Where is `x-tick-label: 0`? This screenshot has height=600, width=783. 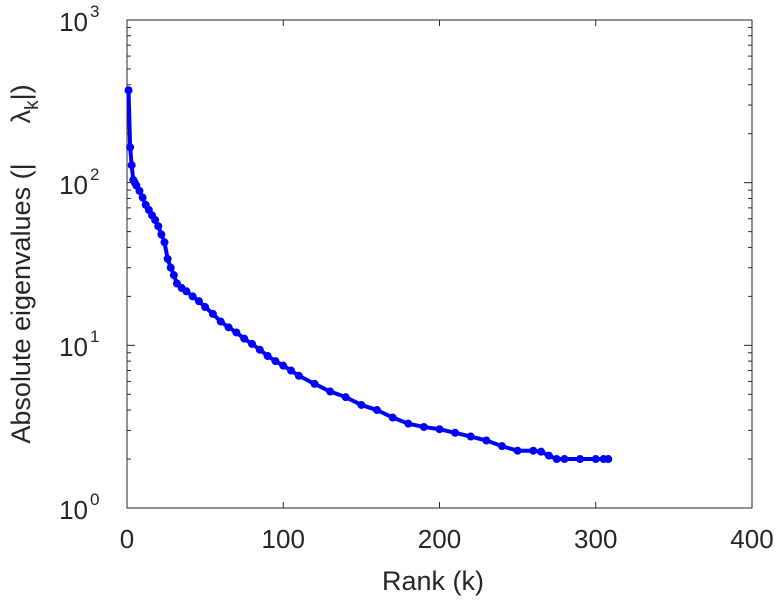 x-tick-label: 0 is located at coordinates (127, 539).